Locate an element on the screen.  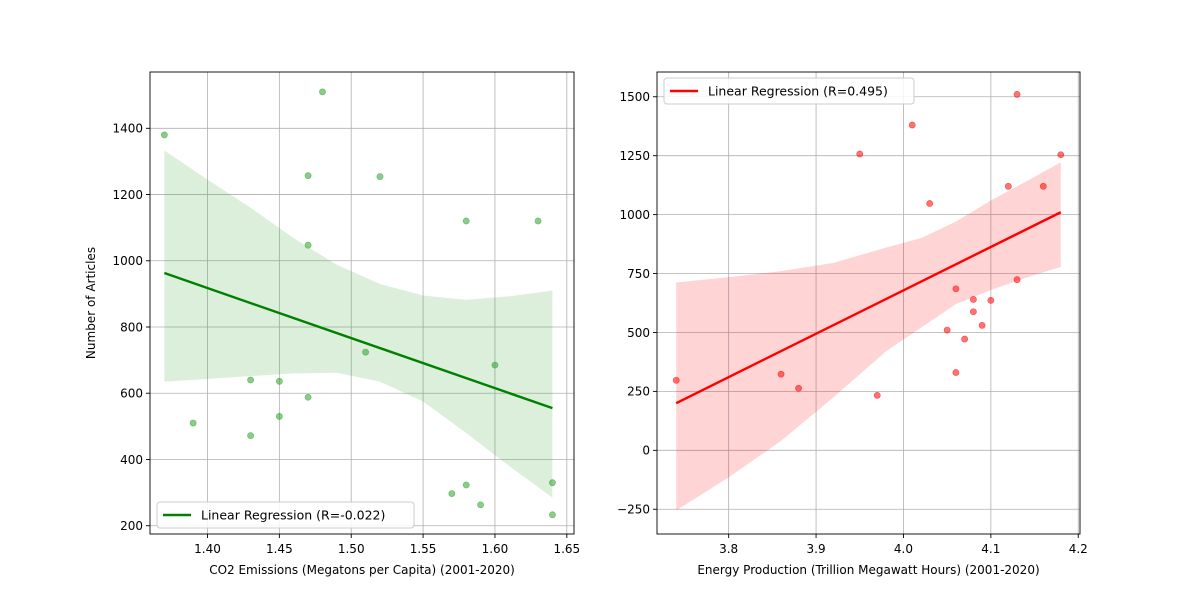
y-tick-label: 0 is located at coordinates (646, 451).